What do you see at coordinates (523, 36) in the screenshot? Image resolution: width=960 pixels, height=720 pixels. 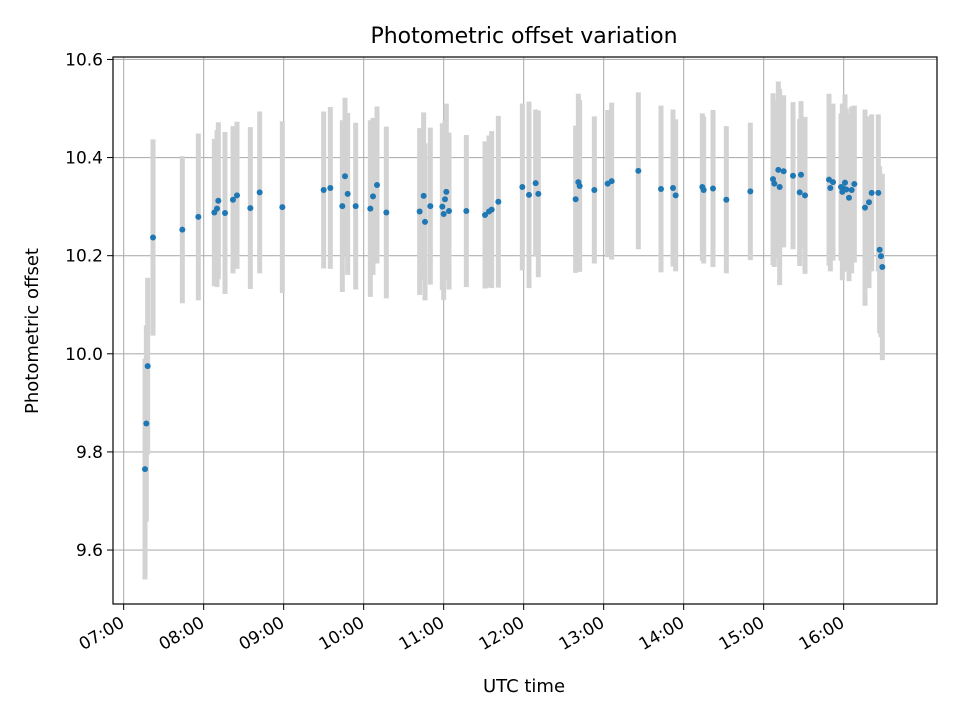 I see `chart-title: Photometric offset variation` at bounding box center [523, 36].